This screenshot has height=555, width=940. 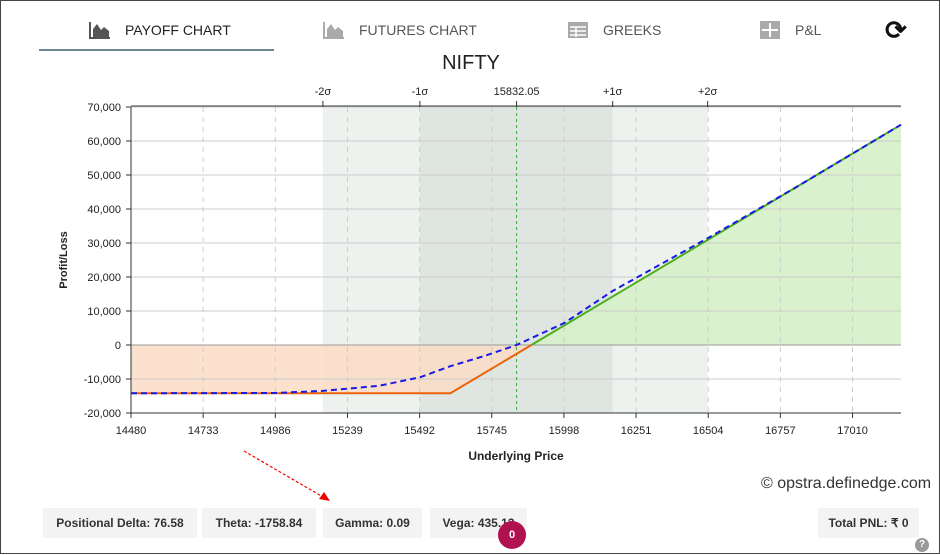 I want to click on x-tick-label: 14986, so click(x=275, y=431).